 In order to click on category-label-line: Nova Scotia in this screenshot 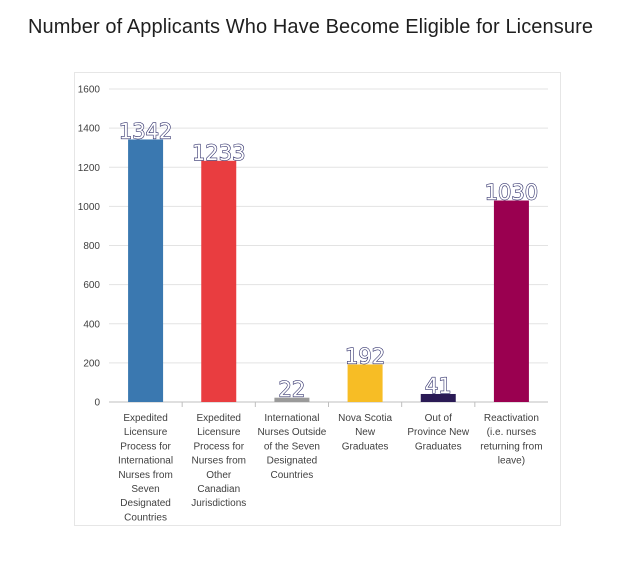, I will do `click(365, 418)`.